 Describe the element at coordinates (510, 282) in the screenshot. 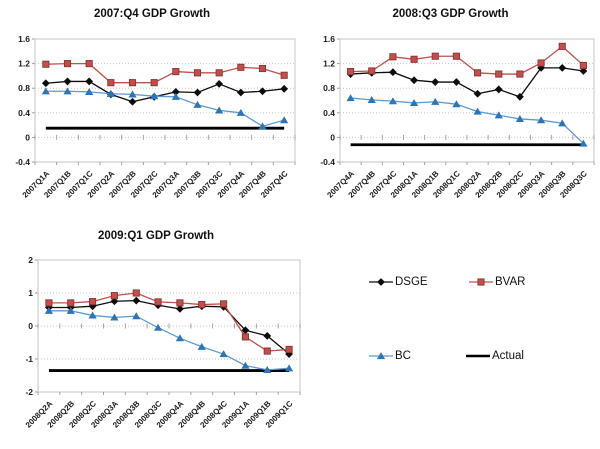

I see `legend-label-bvar: BVAR` at that location.